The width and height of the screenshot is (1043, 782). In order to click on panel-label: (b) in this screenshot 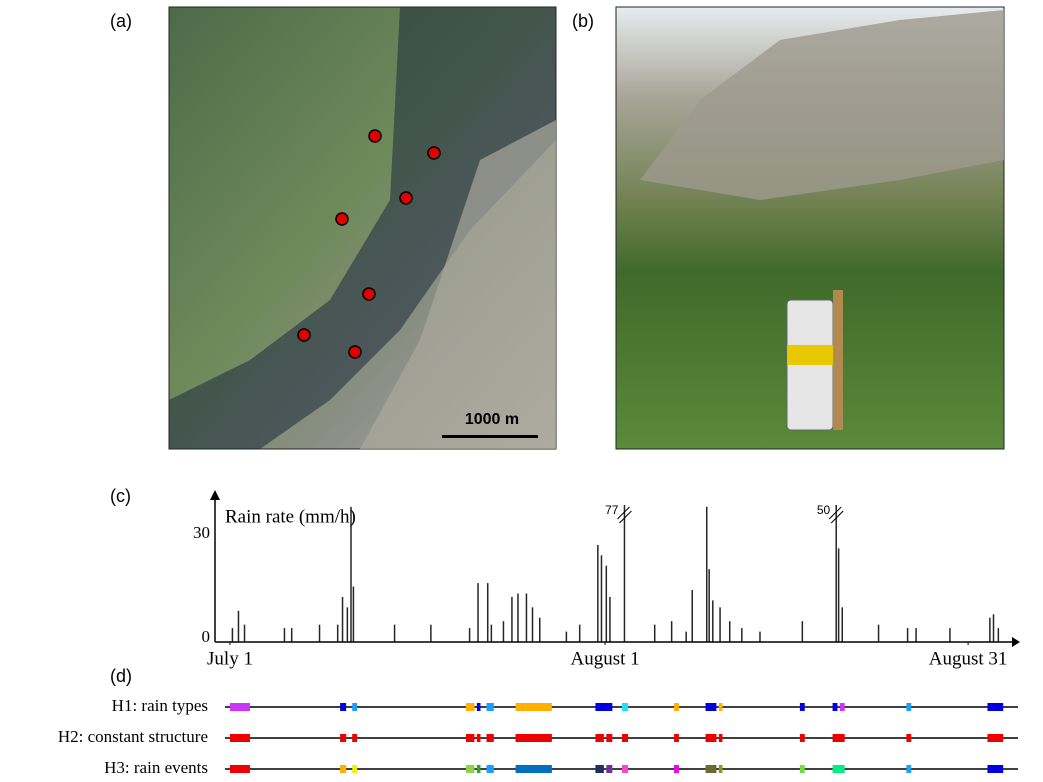, I will do `click(583, 21)`.